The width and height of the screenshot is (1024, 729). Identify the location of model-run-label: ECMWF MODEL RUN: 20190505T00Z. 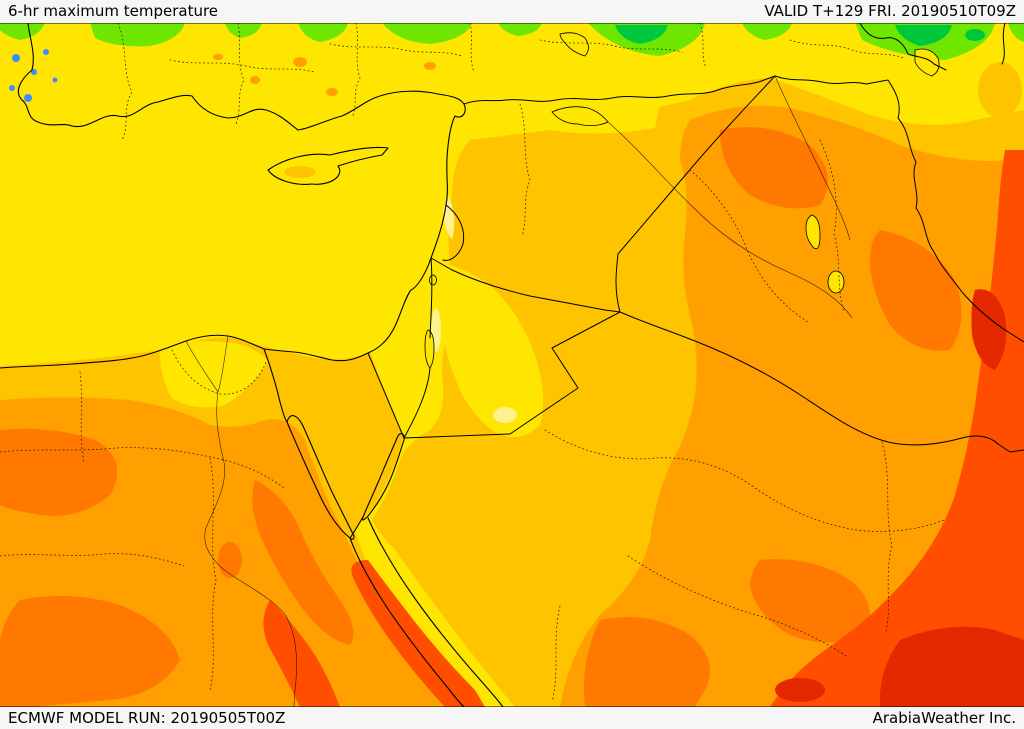
(147, 717).